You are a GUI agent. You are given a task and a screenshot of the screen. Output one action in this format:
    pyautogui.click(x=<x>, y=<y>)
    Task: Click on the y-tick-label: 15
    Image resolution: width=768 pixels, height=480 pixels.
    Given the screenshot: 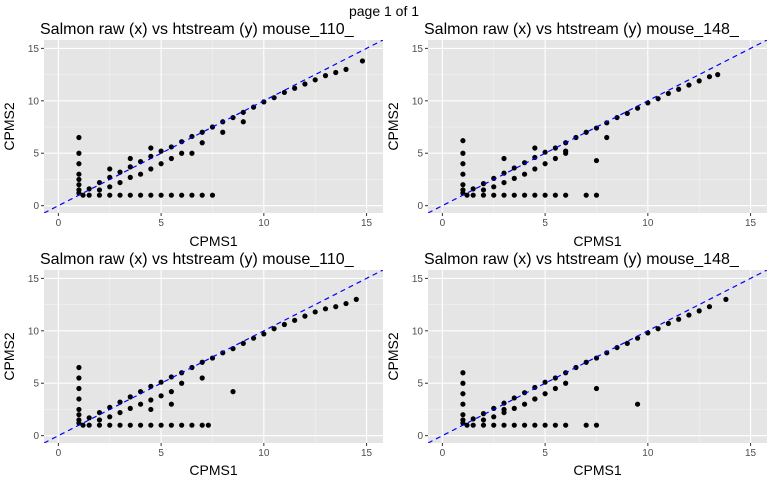 What is the action you would take?
    pyautogui.click(x=418, y=49)
    